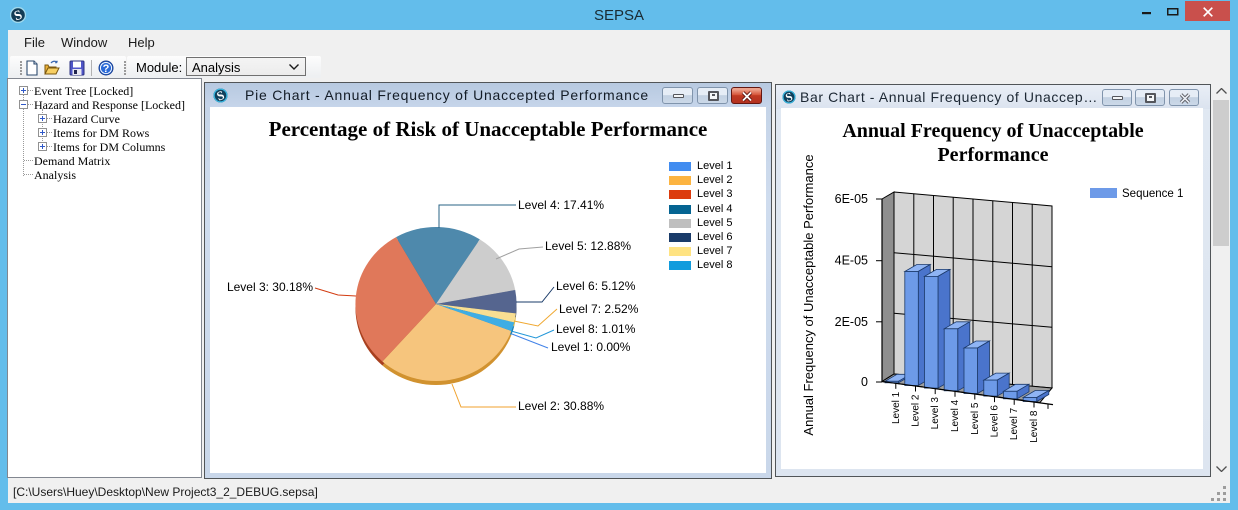 The image size is (1238, 510). Describe the element at coordinates (851, 322) in the screenshot. I see `svg-text: 2E-05` at that location.